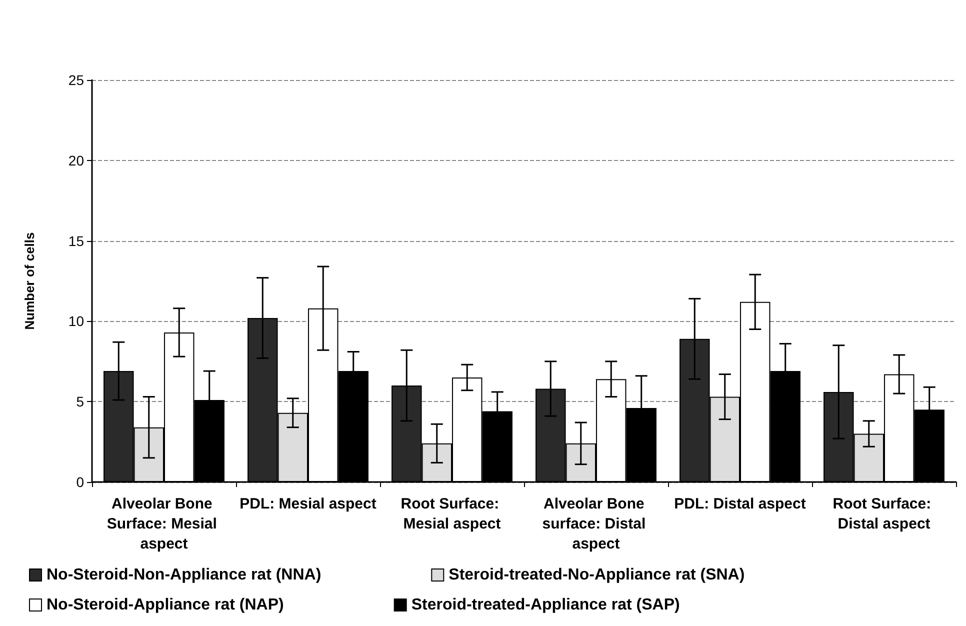  Describe the element at coordinates (76, 321) in the screenshot. I see `y-tick-label: 10` at that location.